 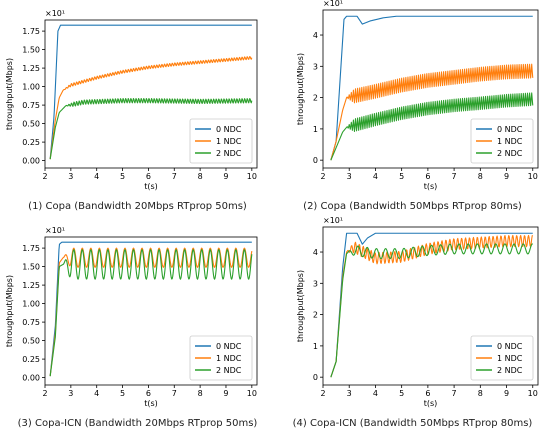 What do you see at coordinates (412, 206) in the screenshot?
I see `caption-2: (2) Copa (Bandwidth 50Mbps RTprop 80ms)` at bounding box center [412, 206].